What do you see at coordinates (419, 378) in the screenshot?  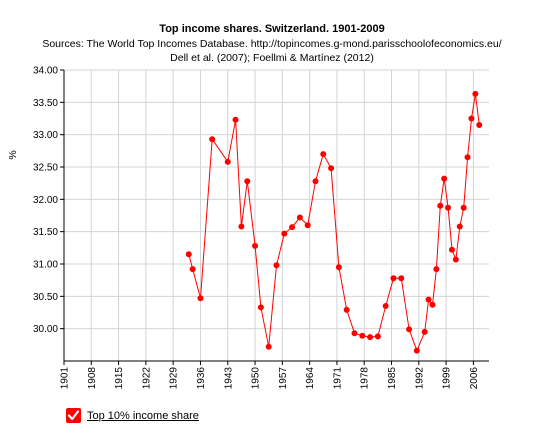 I see `x-tick-label: 1992` at bounding box center [419, 378].